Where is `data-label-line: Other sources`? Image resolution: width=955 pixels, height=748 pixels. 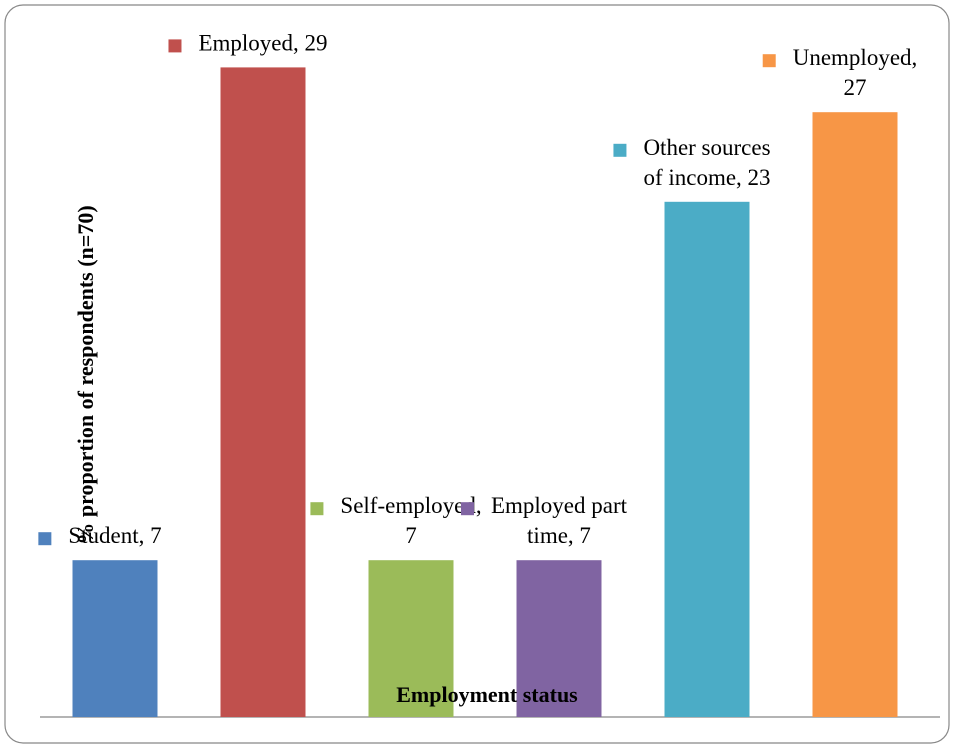
data-label-line: Other sources is located at coordinates (706, 147).